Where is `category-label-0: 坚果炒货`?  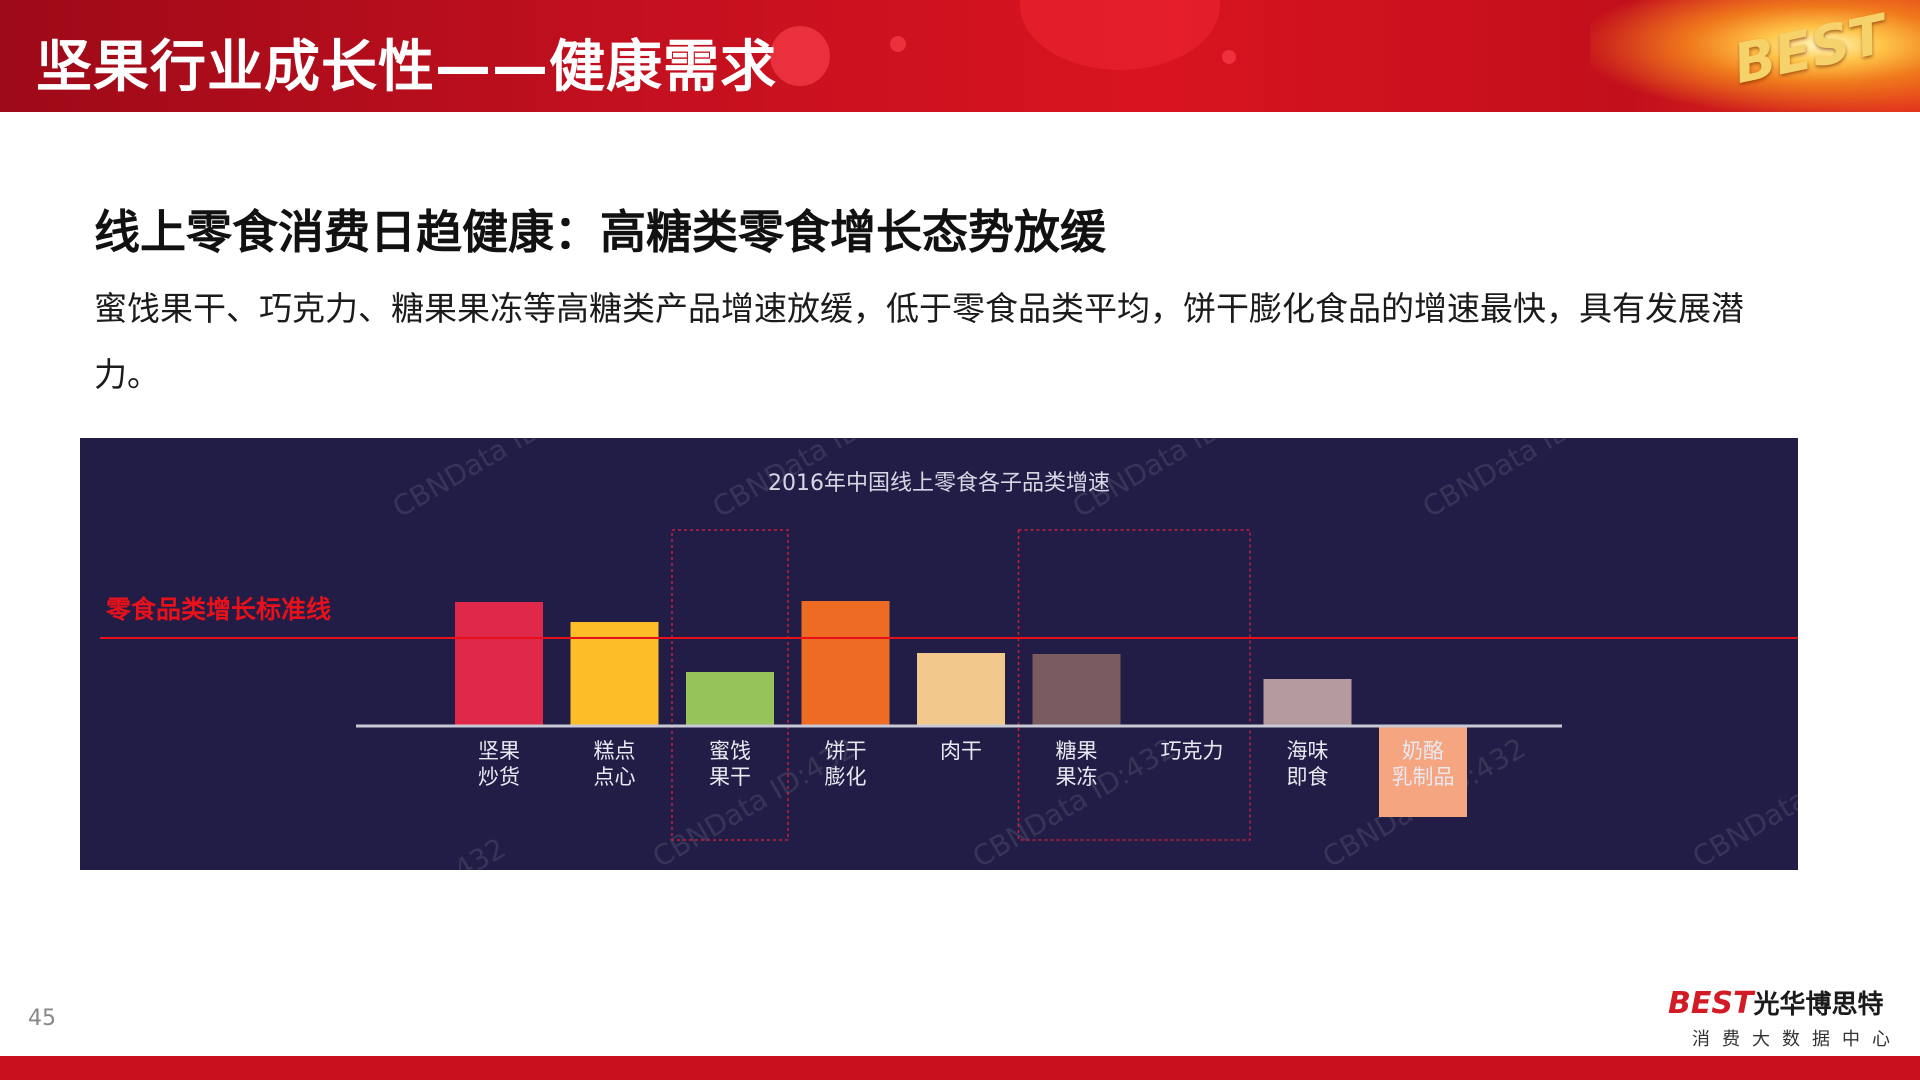 category-label-0: 坚果炒货 is located at coordinates (499, 764).